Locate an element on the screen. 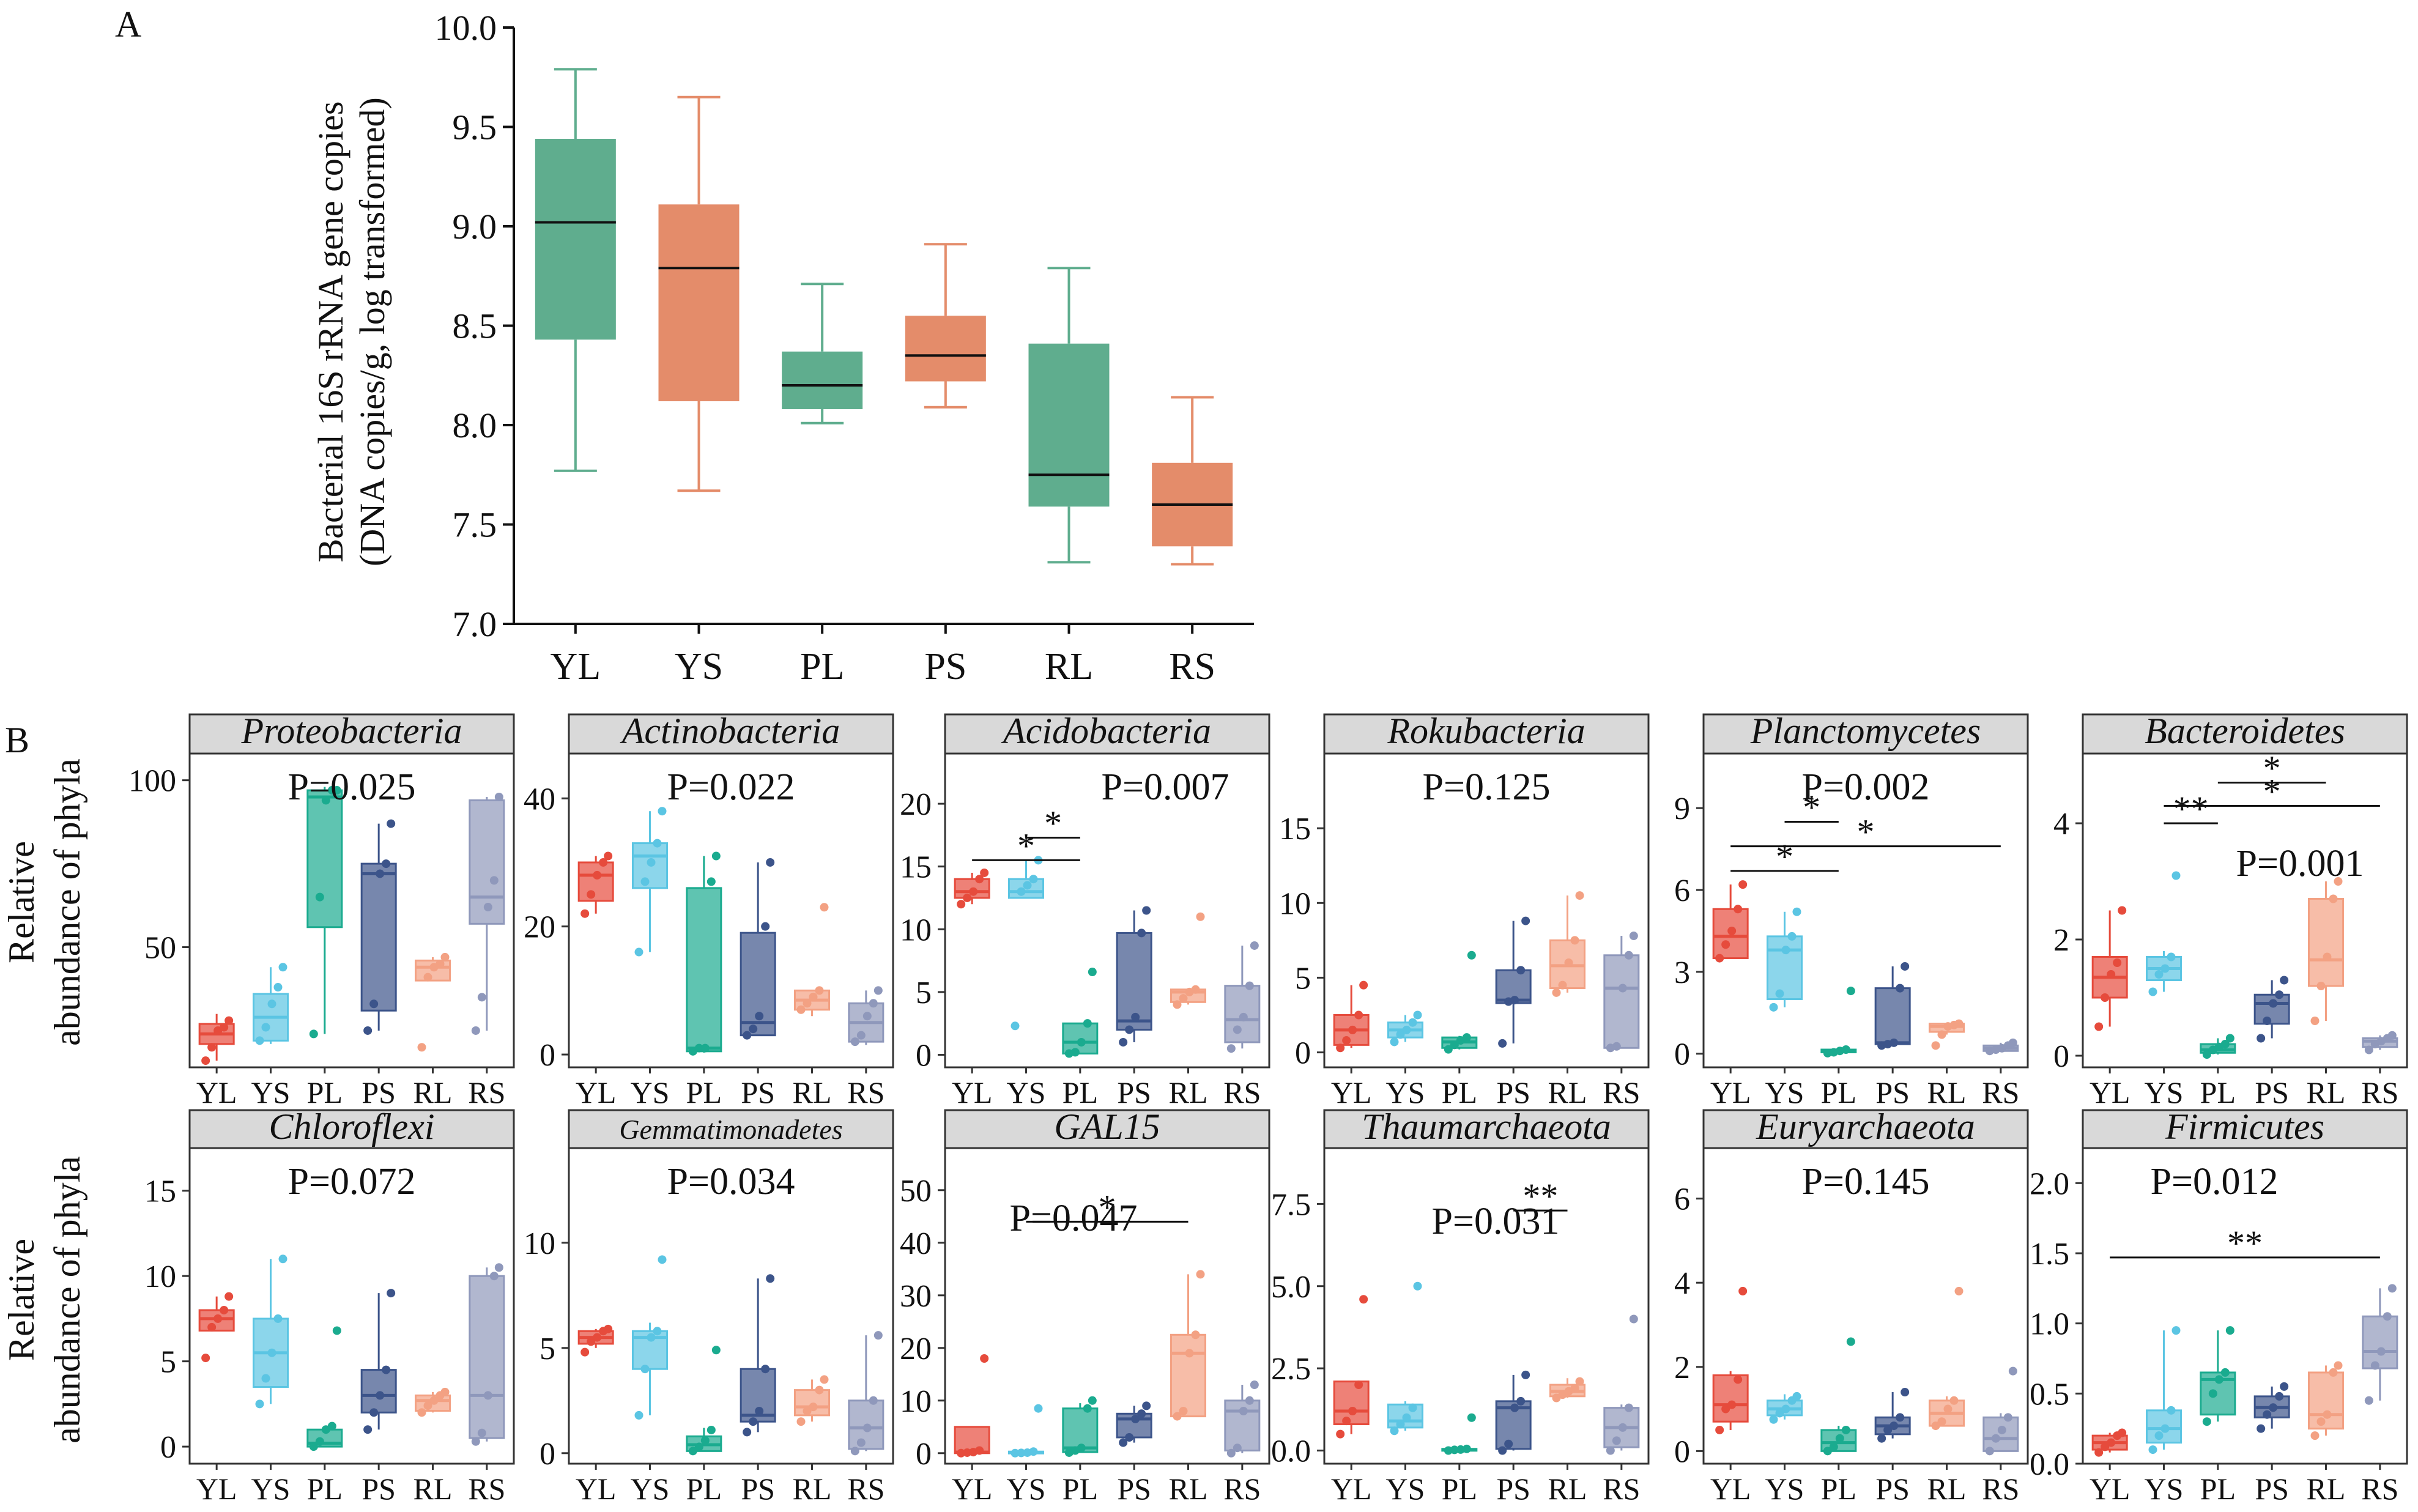  box-YL is located at coordinates (575, 239).